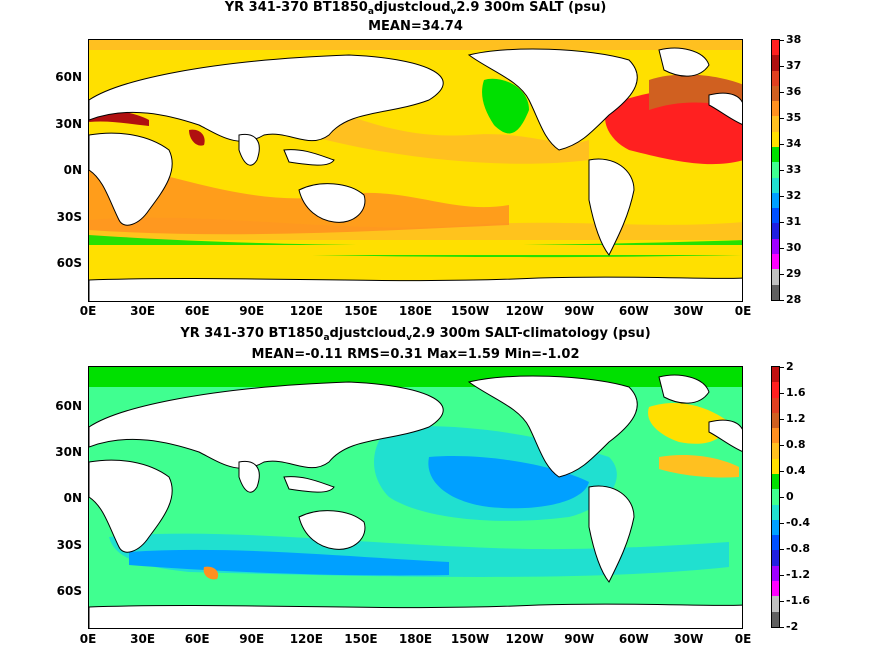 The image size is (875, 656). What do you see at coordinates (370, 12) in the screenshot?
I see `top-title-sub-a: a` at bounding box center [370, 12].